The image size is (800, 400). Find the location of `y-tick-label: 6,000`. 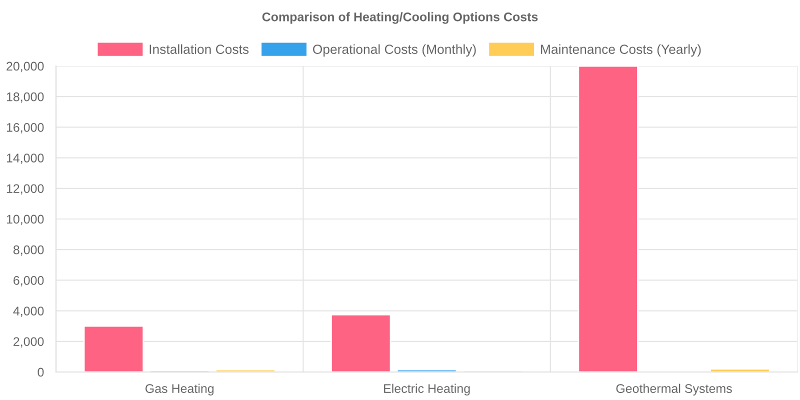

y-tick-label: 6,000 is located at coordinates (29, 281).